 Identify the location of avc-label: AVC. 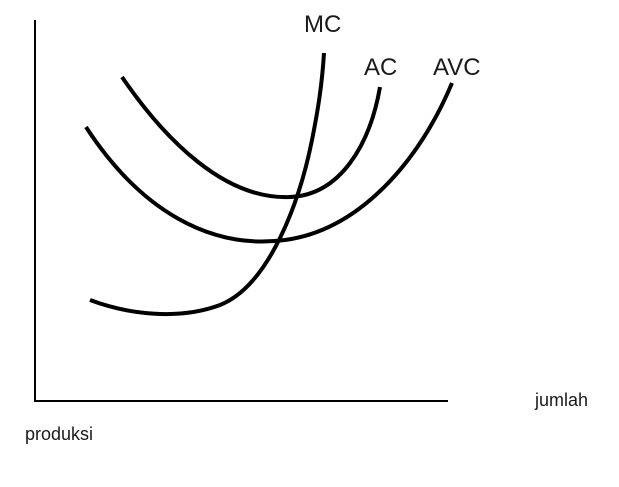
(457, 67).